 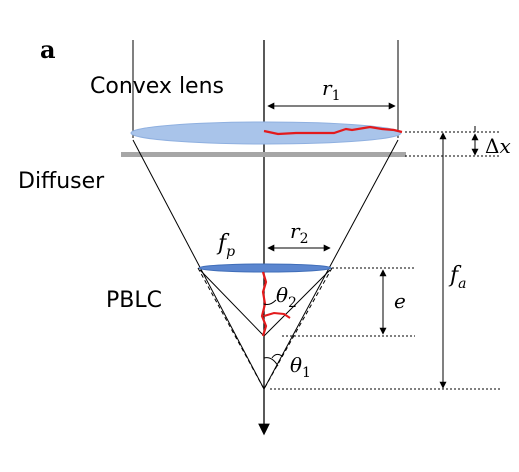 I want to click on pblc-lens, so click(x=265, y=268).